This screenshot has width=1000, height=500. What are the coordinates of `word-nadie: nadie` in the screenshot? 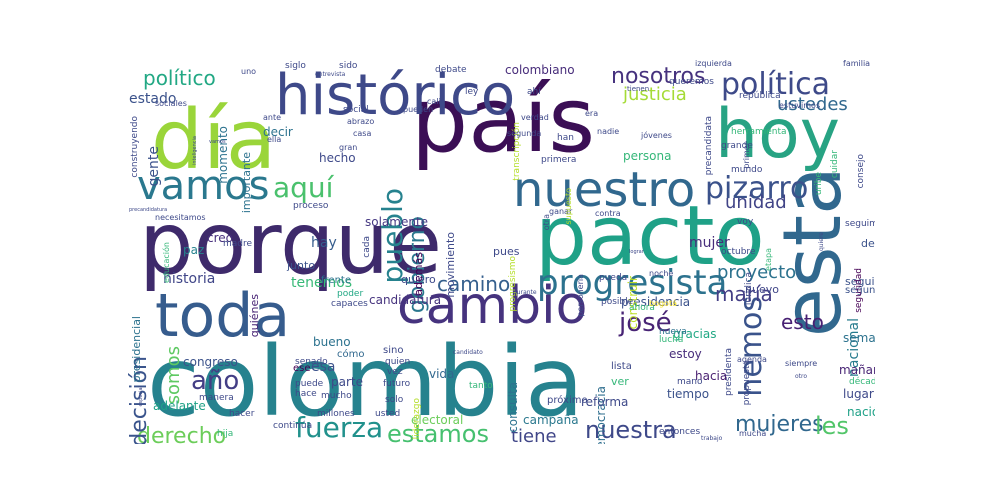 It's located at (608, 131).